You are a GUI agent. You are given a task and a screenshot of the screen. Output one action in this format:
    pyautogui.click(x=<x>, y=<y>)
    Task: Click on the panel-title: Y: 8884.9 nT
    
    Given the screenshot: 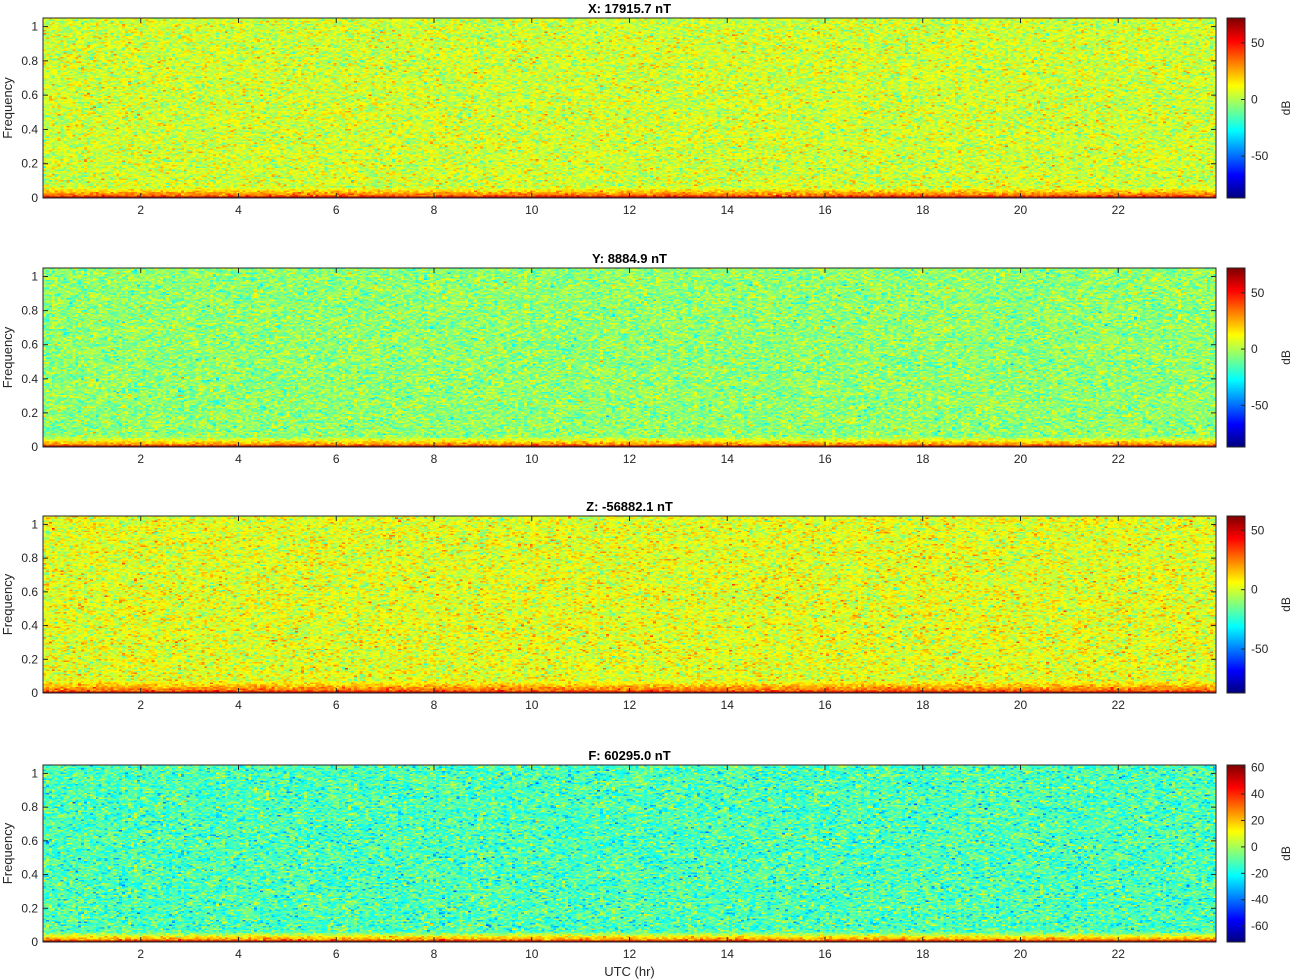 What is the action you would take?
    pyautogui.click(x=629, y=258)
    